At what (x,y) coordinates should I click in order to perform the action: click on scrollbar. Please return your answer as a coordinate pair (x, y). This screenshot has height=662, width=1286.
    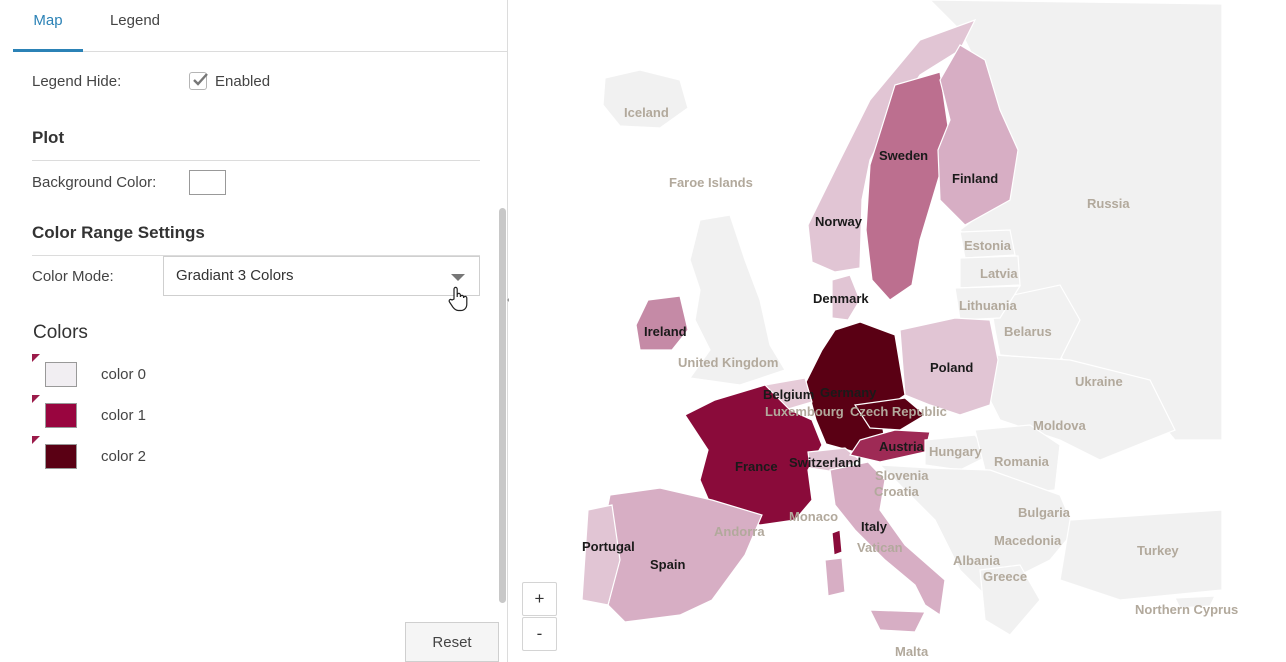
    Looking at the image, I should click on (502, 332).